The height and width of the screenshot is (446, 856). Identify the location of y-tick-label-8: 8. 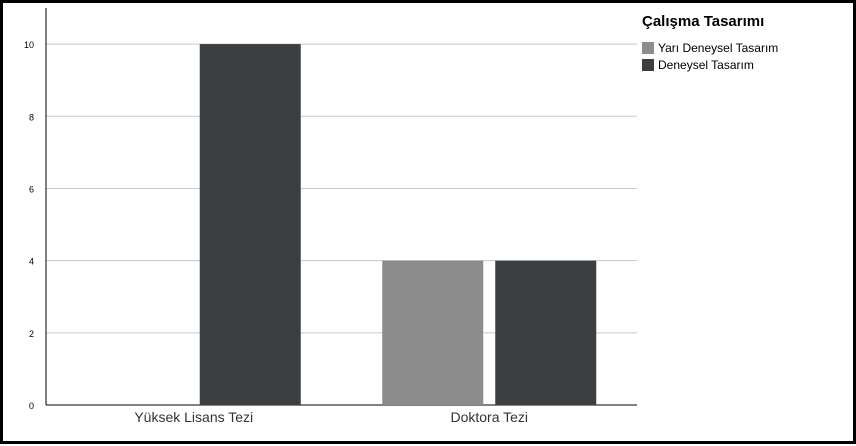
(31, 117).